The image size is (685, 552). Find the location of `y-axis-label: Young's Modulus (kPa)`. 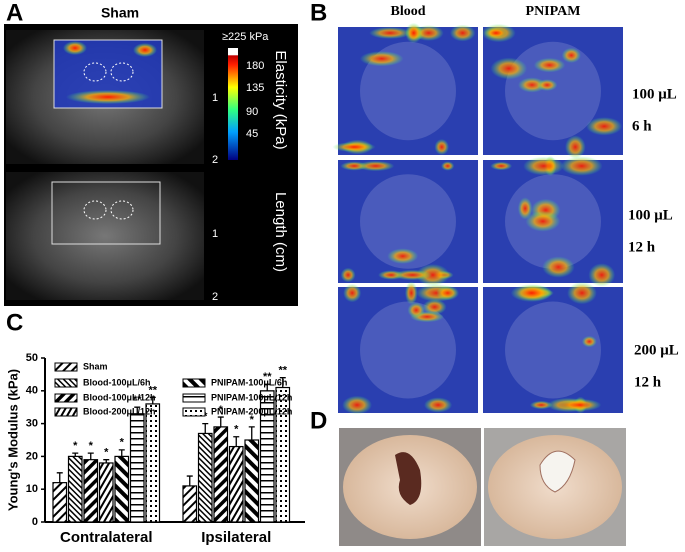

y-axis-label: Young's Modulus (kPa) is located at coordinates (12, 440).